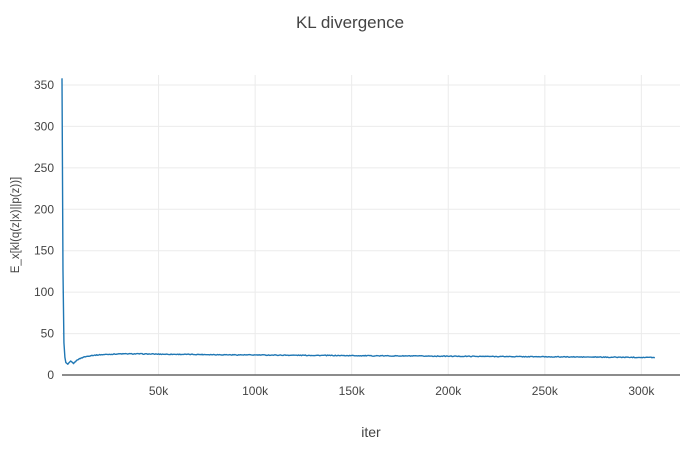 This screenshot has height=450, width=700. What do you see at coordinates (641, 391) in the screenshot?
I see `x-tick-label: 300k` at bounding box center [641, 391].